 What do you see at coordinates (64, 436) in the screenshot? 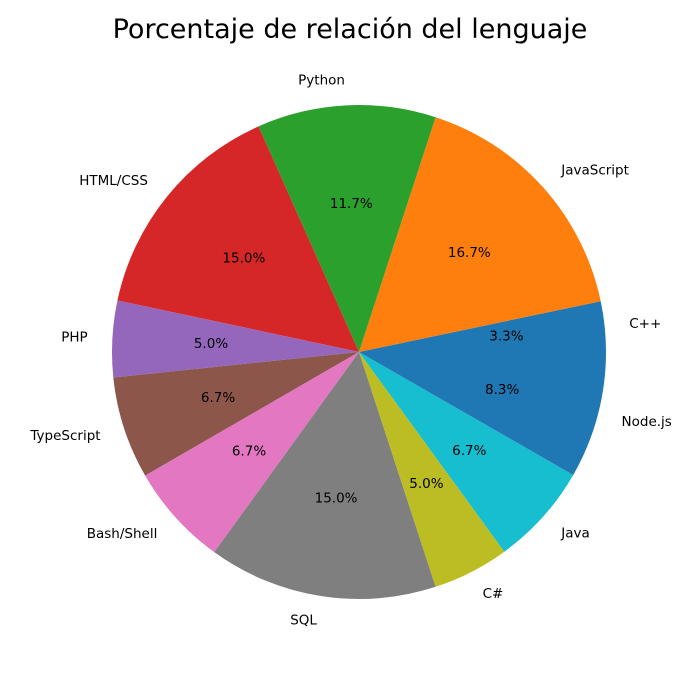
I see `pie-category-label-typescript: TypeScript` at bounding box center [64, 436].